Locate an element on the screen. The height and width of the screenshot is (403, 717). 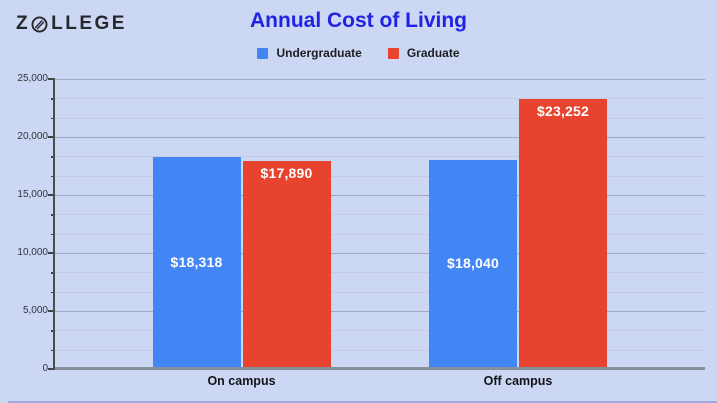
bar-undergraduate-off-campus is located at coordinates (473, 264).